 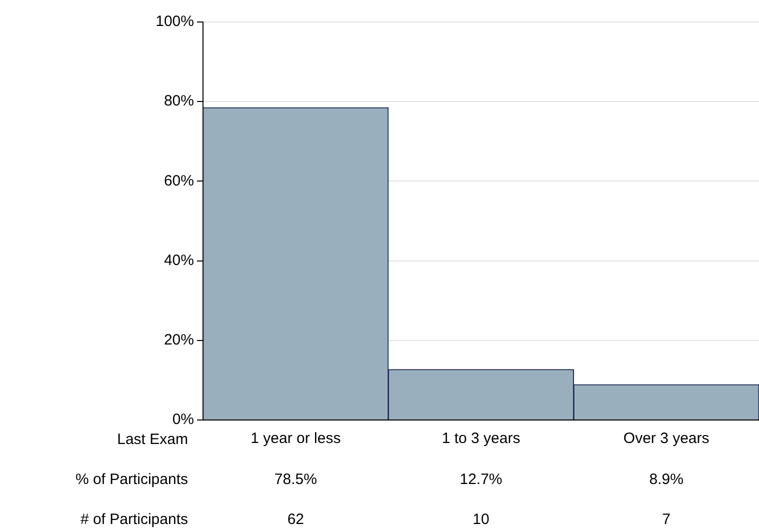 What do you see at coordinates (295, 439) in the screenshot?
I see `x-tick-label: 1 year or less` at bounding box center [295, 439].